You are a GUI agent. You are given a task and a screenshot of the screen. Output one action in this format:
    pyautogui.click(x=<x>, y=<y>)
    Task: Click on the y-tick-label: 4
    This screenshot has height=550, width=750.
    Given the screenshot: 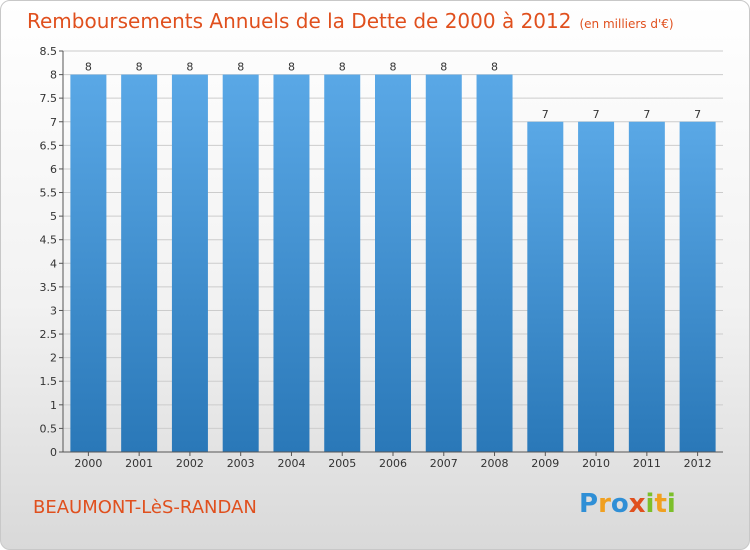 What is the action you would take?
    pyautogui.click(x=53, y=263)
    